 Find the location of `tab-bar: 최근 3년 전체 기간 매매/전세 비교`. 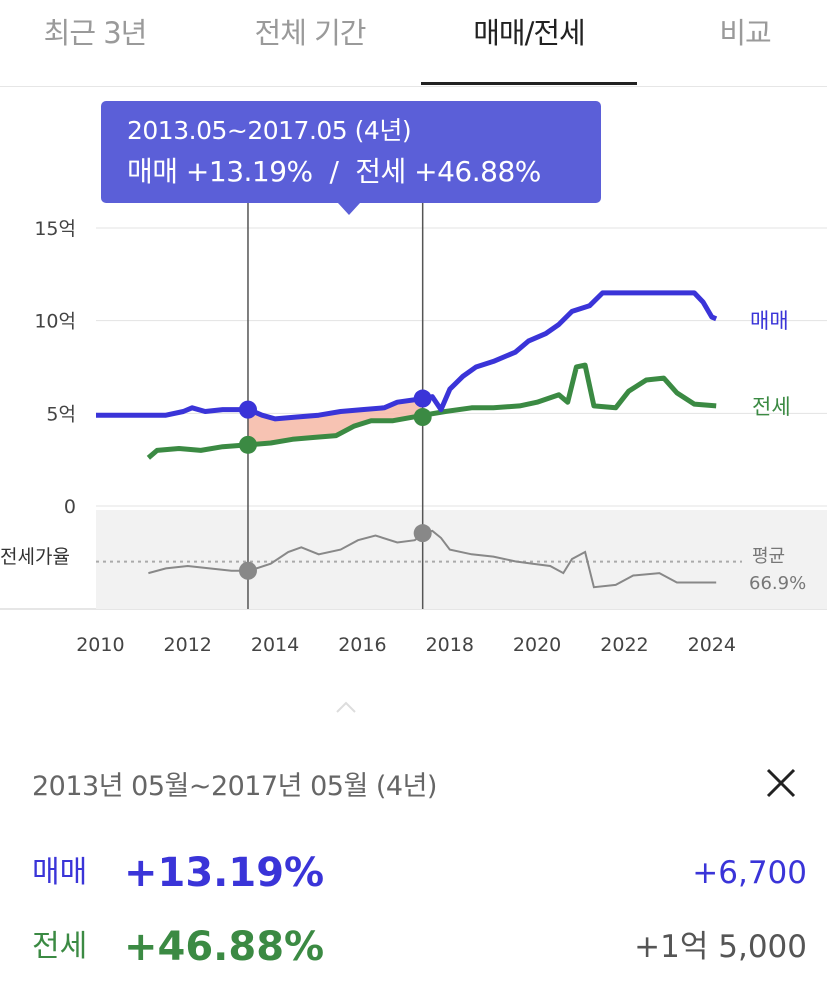

tab-bar: 최근 3년 전체 기간 매매/전세 비교 is located at coordinates (413, 43).